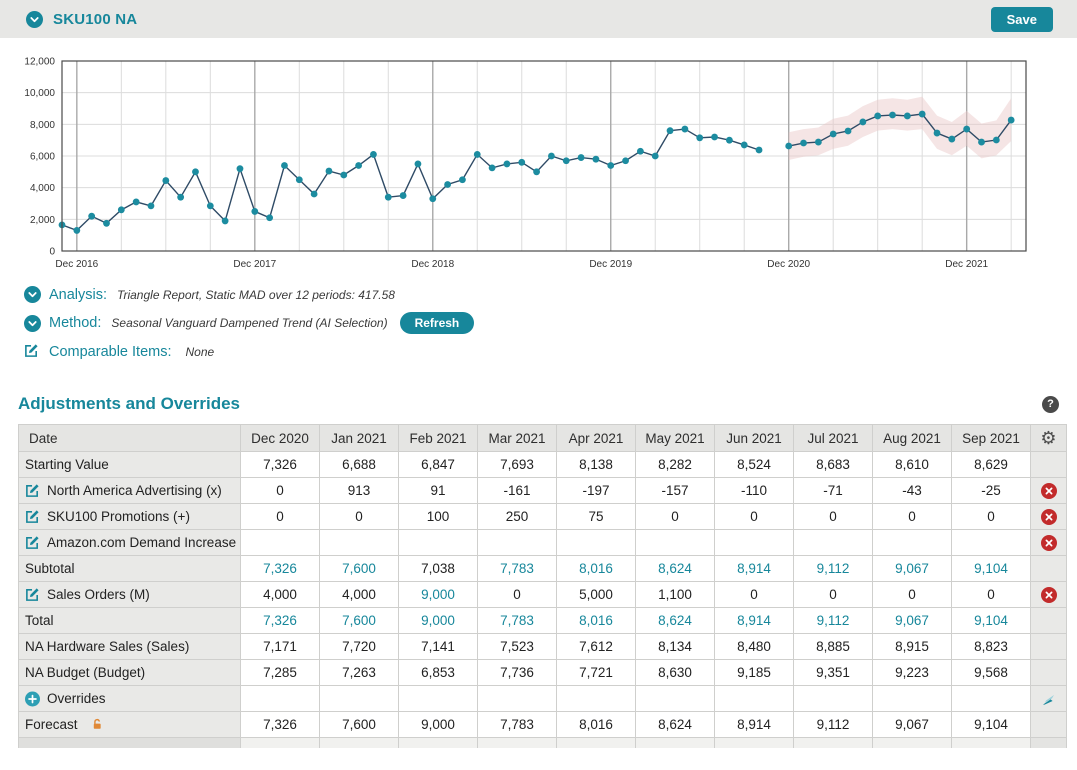  I want to click on row-label: Sales Orders (M), so click(129, 594).